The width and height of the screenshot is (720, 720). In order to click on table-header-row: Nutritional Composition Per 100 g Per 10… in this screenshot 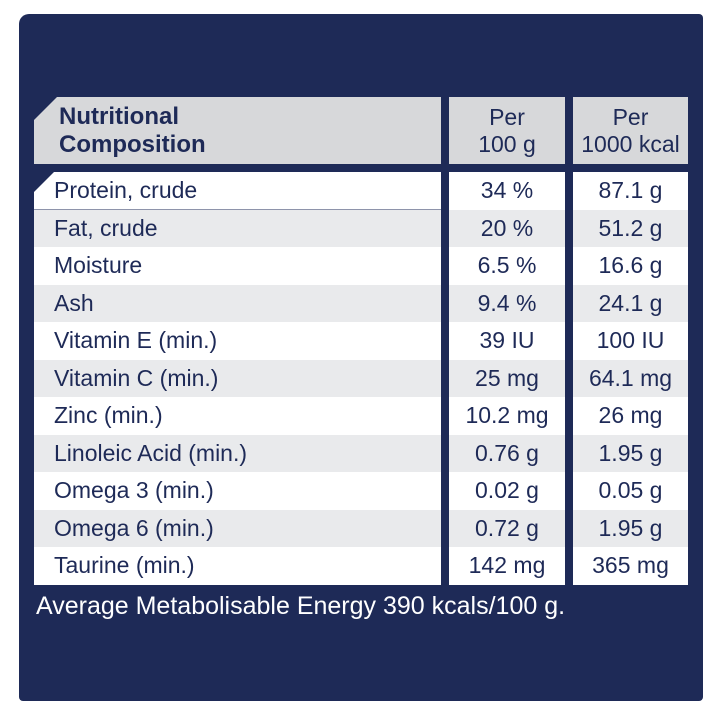, I will do `click(361, 130)`.